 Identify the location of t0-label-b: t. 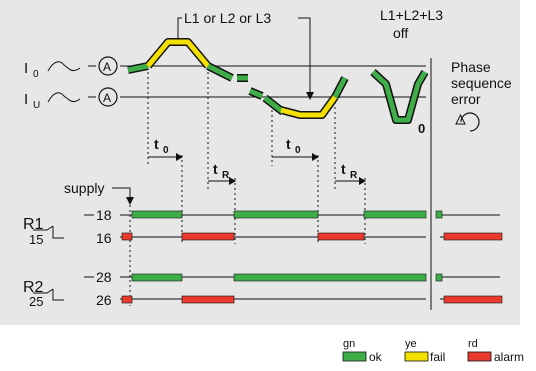
(288, 144).